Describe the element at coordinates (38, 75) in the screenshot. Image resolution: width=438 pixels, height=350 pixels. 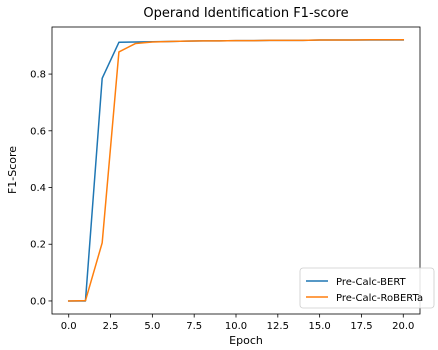
I see `y-tick-label: 0.8` at that location.